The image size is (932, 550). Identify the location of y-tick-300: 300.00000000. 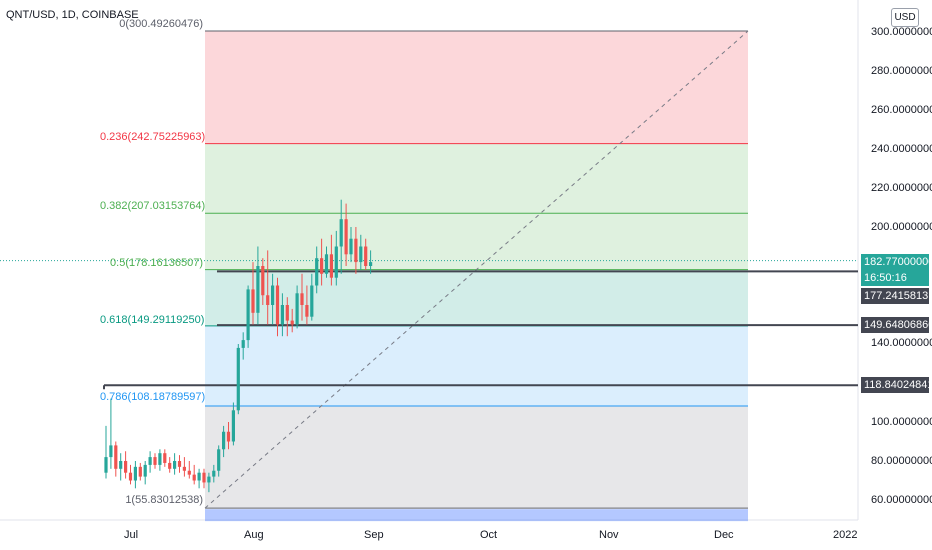
(901, 32).